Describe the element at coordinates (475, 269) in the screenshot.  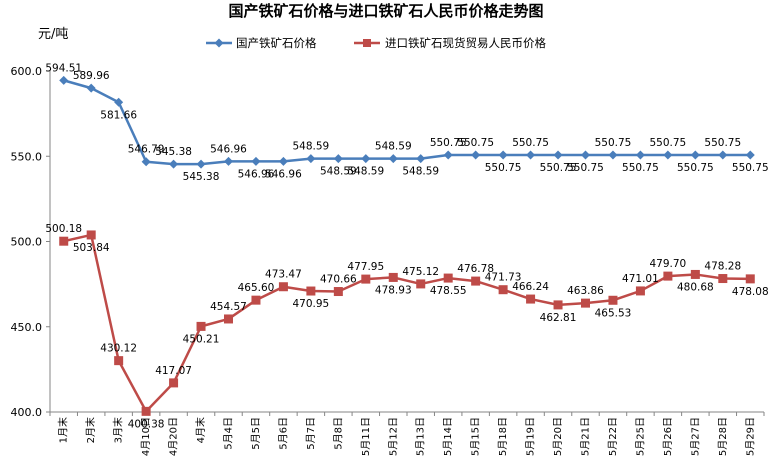
I see `data-label: 476.78` at that location.